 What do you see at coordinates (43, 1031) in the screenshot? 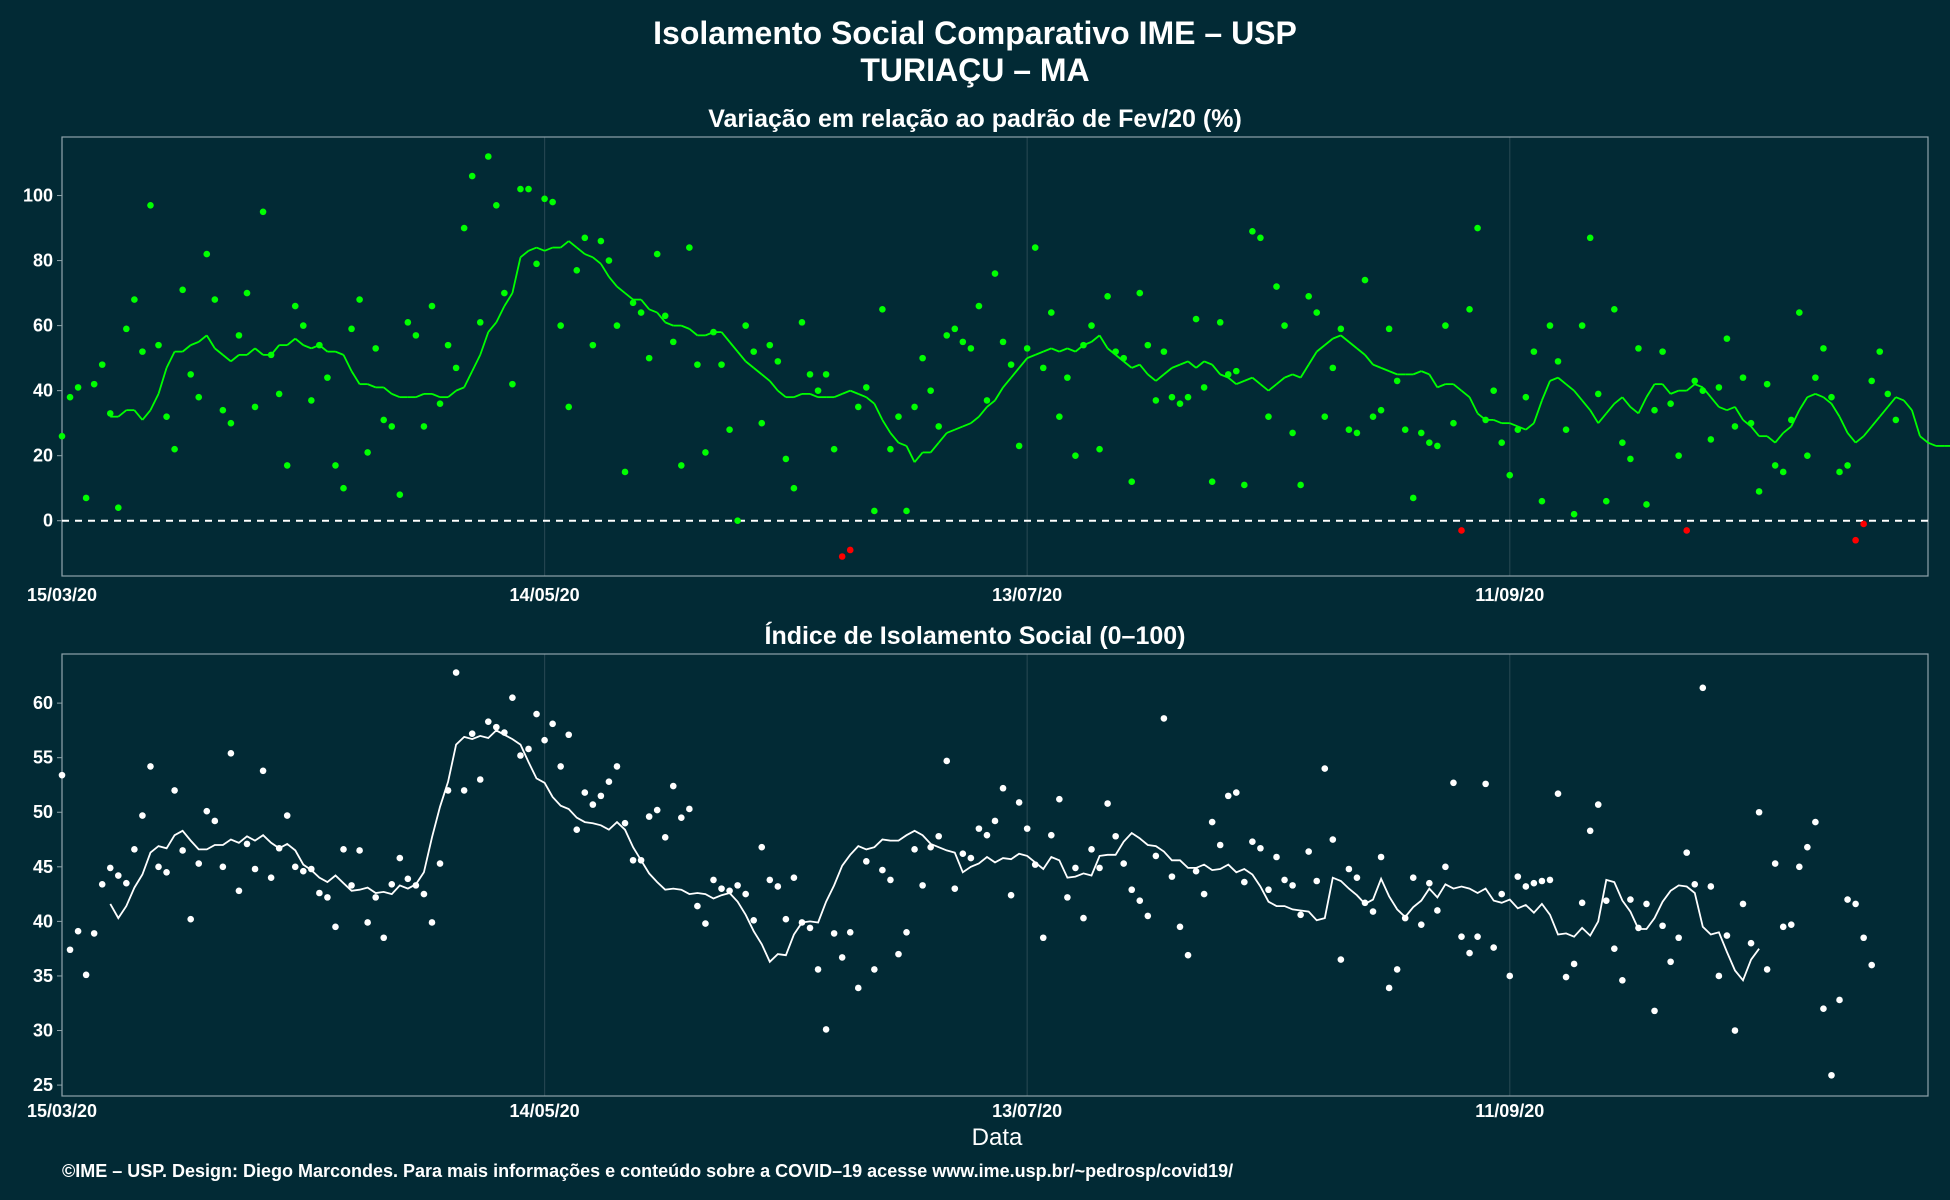
I see `y-tick-label: 30` at bounding box center [43, 1031].